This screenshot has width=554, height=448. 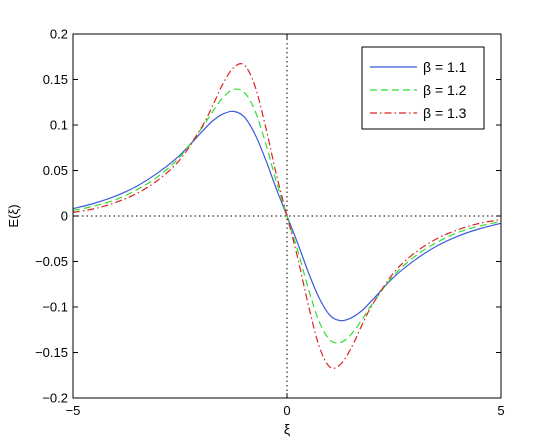 I want to click on y-tick-label: 0.1, so click(x=59, y=125).